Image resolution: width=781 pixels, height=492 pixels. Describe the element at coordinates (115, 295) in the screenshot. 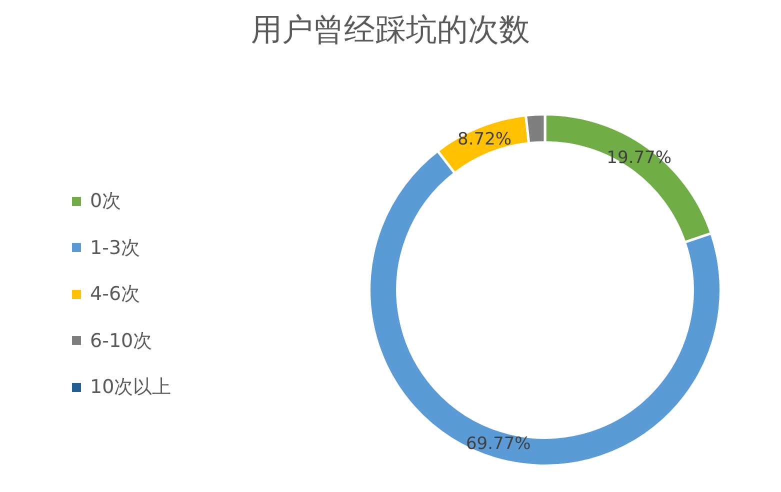

I see `legend-label: 4-6次` at that location.